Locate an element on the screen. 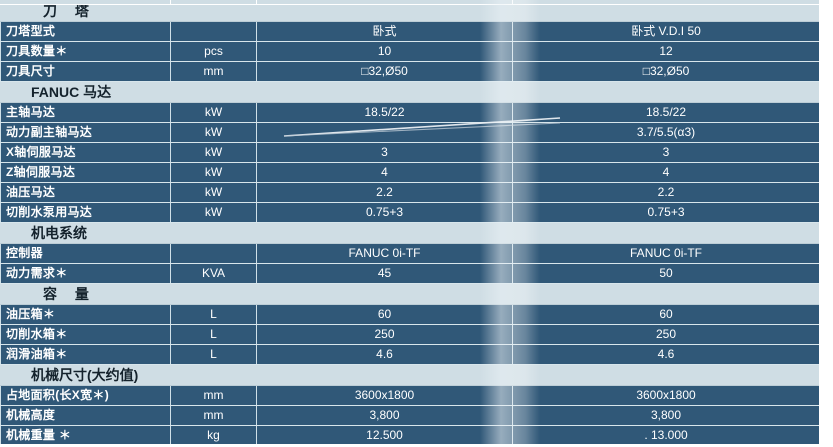 The image size is (833, 447). bottom-page-margin is located at coordinates (409, 445).